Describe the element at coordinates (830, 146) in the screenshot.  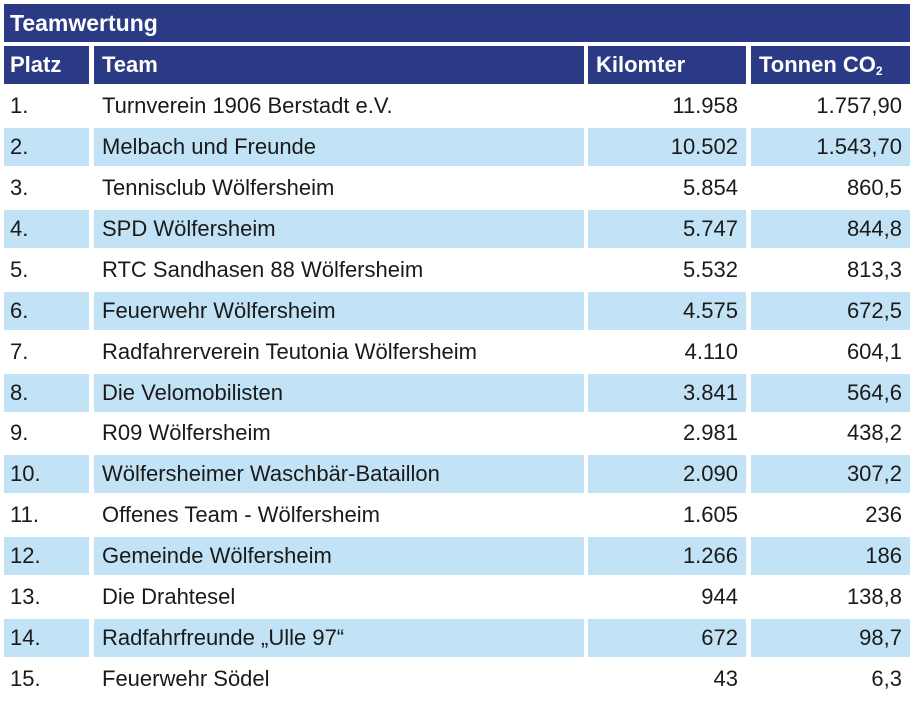
I see `cell-tonnen-co2: 1.543,70` at that location.